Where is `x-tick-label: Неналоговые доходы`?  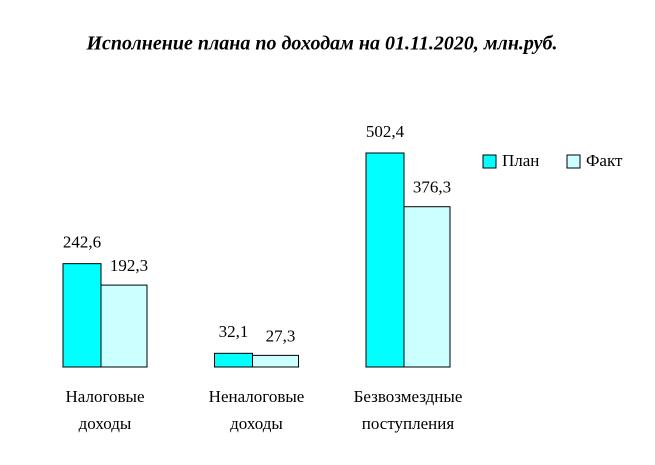 x-tick-label: Неналоговые доходы is located at coordinates (257, 410).